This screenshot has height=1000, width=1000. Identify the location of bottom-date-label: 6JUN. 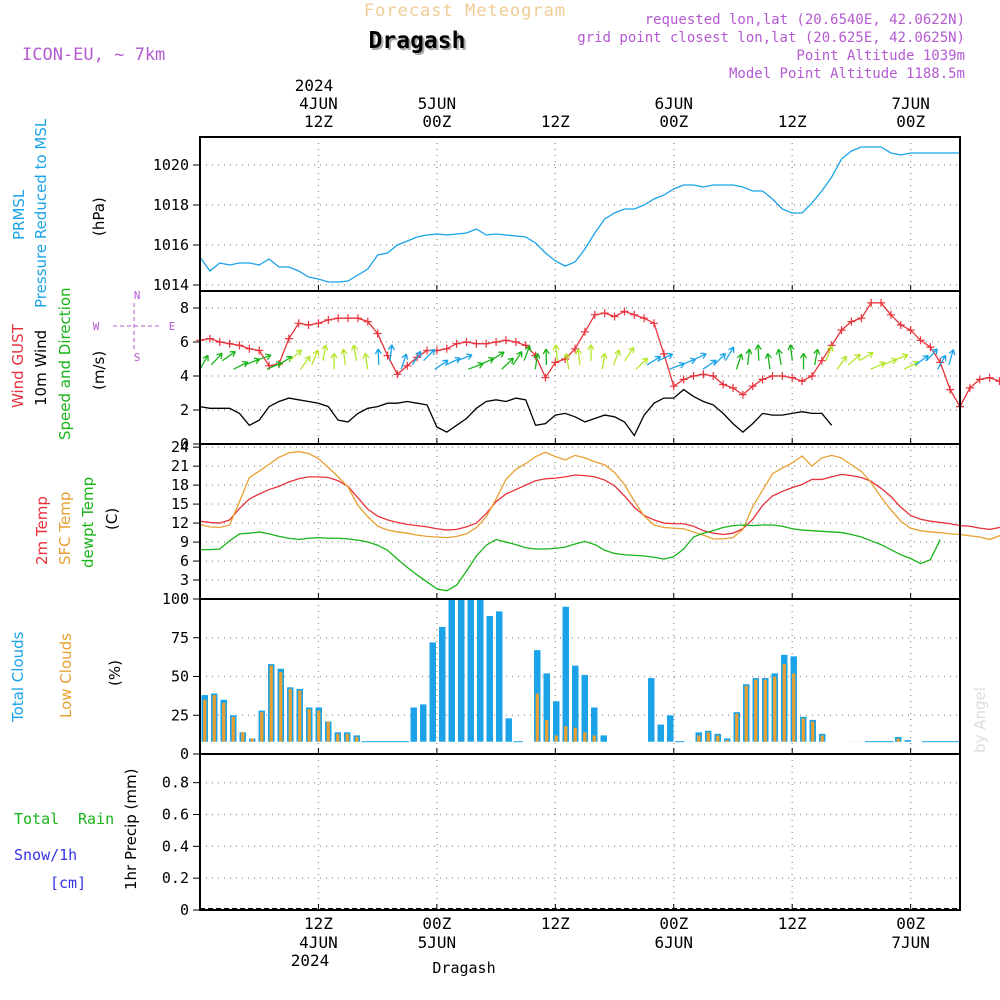
(674, 942).